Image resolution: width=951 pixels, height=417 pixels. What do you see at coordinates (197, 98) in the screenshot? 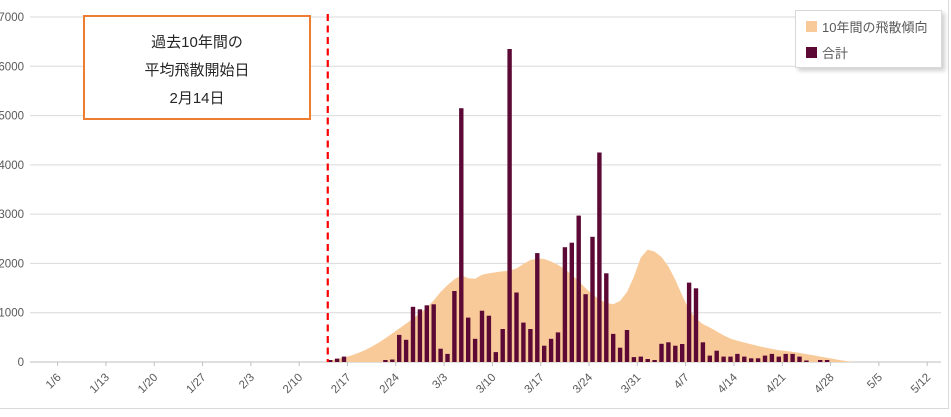
I see `annotation-line-3: 2月14日` at bounding box center [197, 98].